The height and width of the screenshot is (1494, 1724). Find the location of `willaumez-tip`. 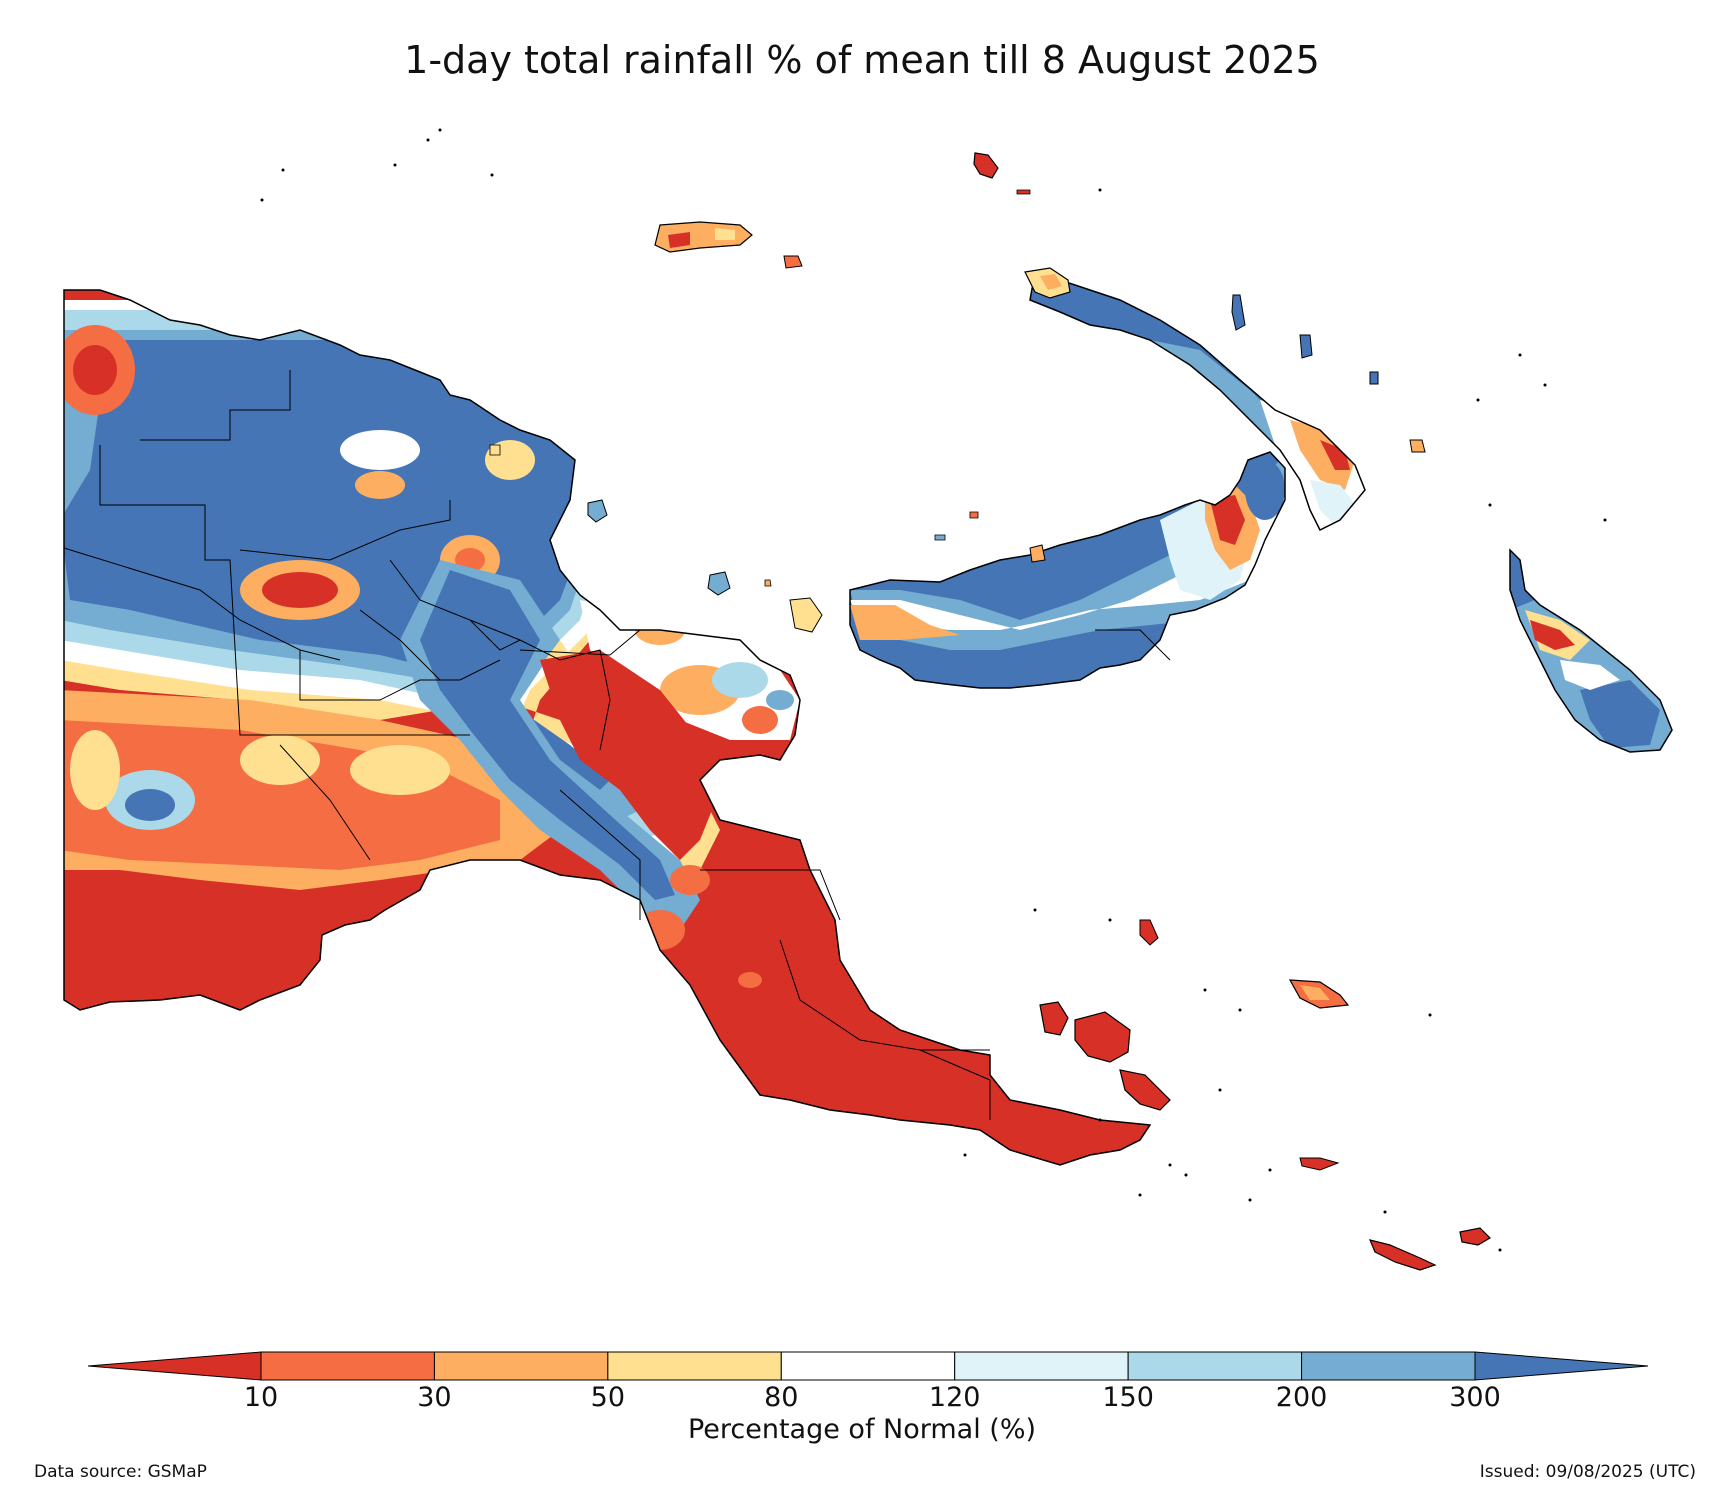

willaumez-tip is located at coordinates (1037, 553).